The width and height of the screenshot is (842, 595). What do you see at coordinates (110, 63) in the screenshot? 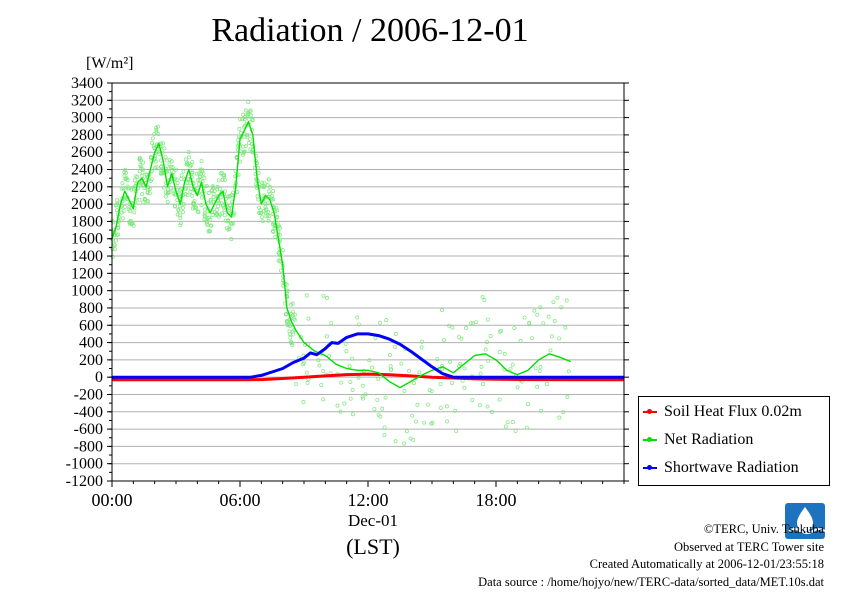
I see `y-axis-label: [W/m²]` at bounding box center [110, 63].